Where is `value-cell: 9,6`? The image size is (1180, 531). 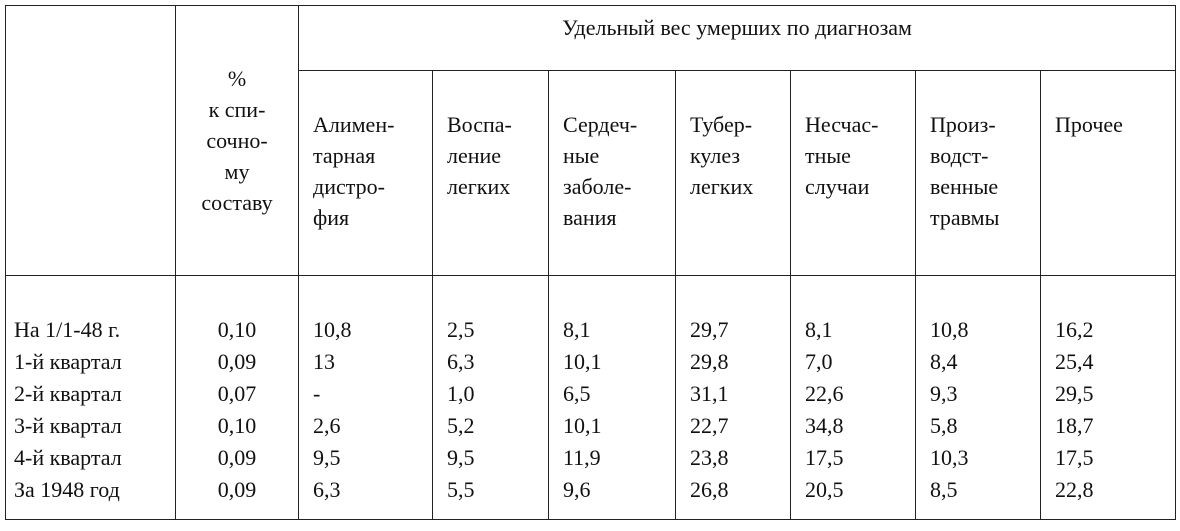
value-cell: 9,6 is located at coordinates (612, 497).